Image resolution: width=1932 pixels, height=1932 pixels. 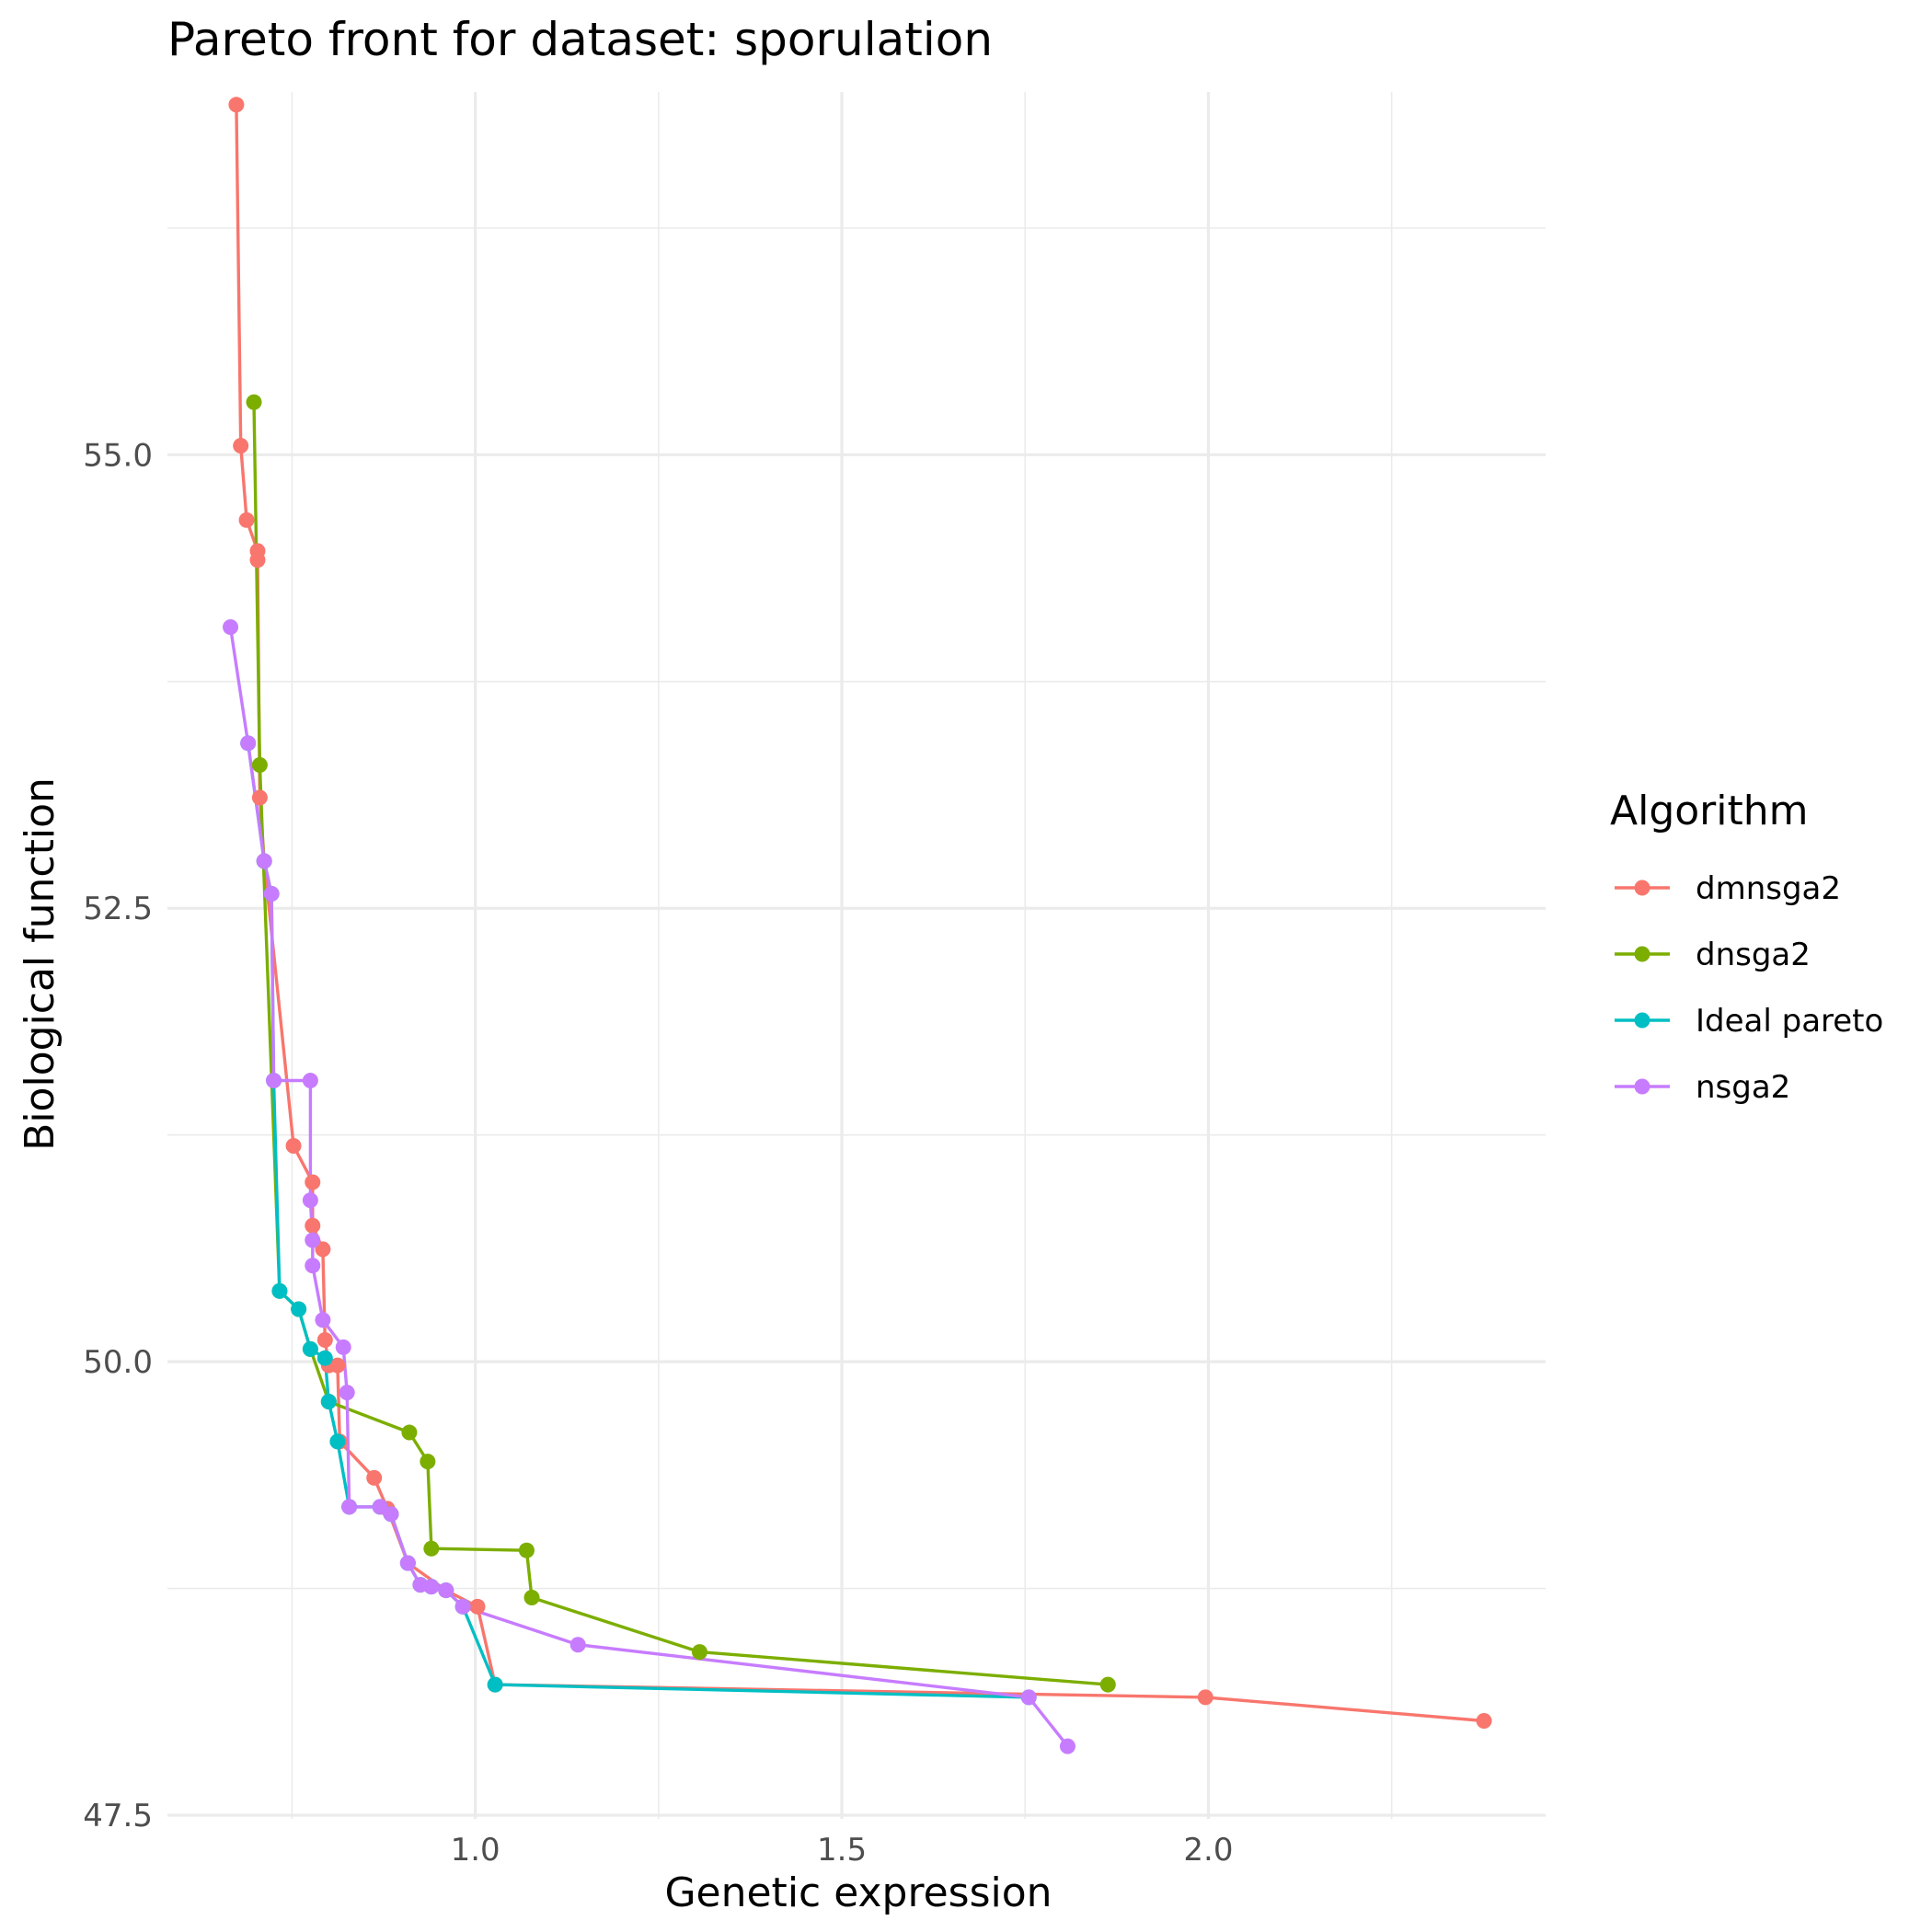 I want to click on legend-item-dmnsga2: dmnsga2, so click(x=1728, y=888).